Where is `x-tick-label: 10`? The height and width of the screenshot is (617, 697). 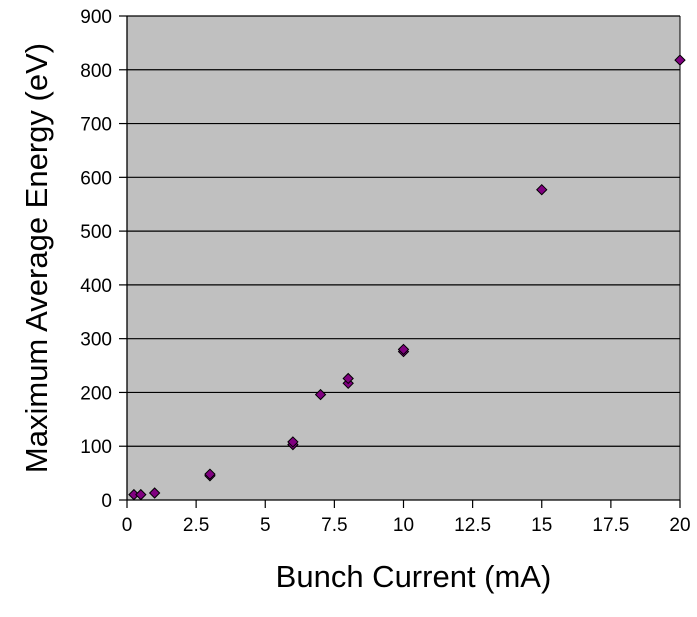
x-tick-label: 10 is located at coordinates (403, 525).